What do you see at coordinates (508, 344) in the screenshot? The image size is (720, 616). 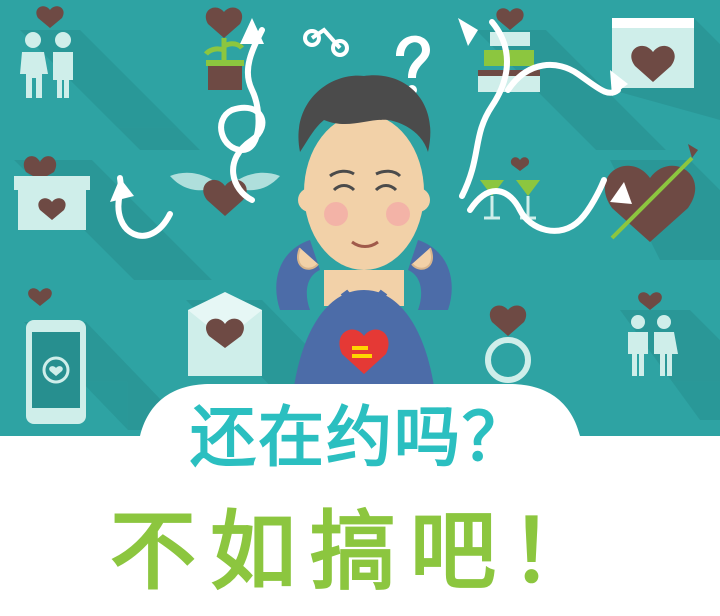 I see `ring-heart-icon` at bounding box center [508, 344].